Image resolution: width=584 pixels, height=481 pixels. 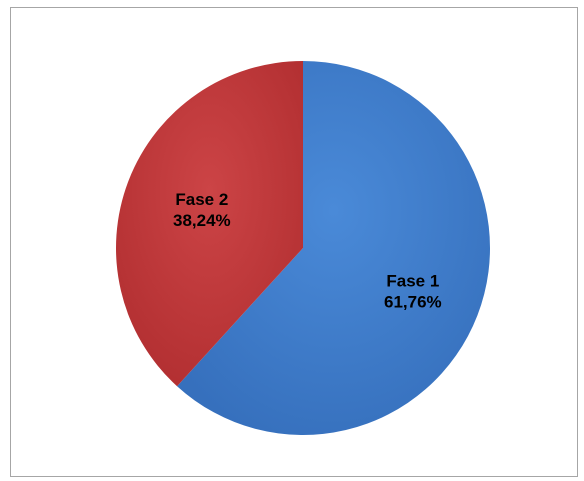 I want to click on slice-category-label: Fase 2, so click(x=201, y=199).